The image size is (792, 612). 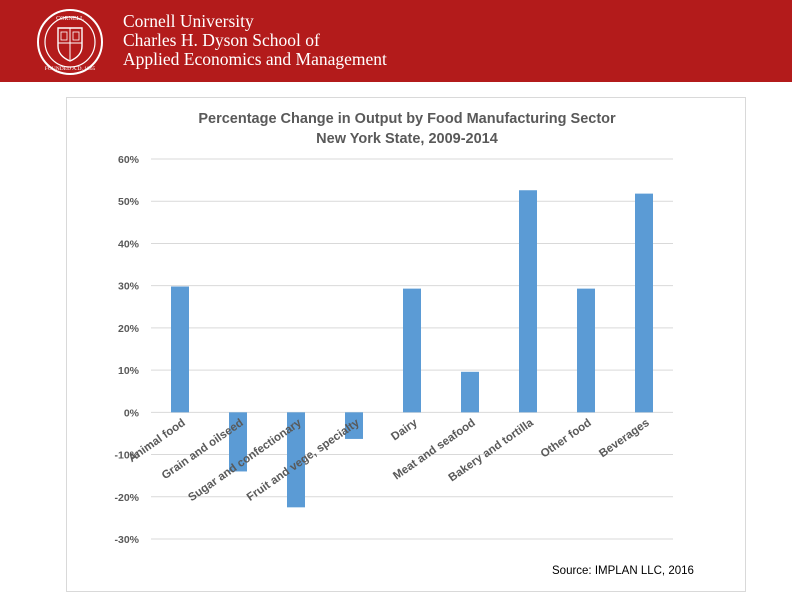 What do you see at coordinates (126, 540) in the screenshot?
I see `y-tick-label: -30%` at bounding box center [126, 540].